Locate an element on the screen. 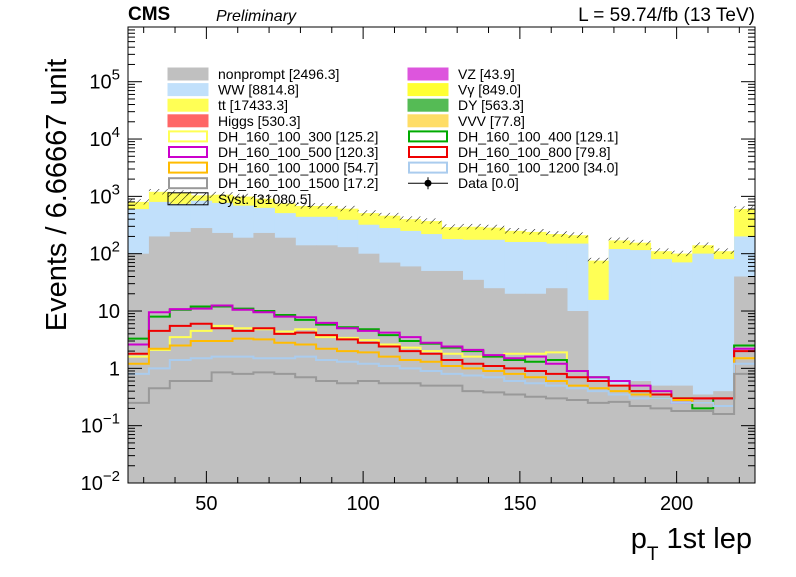 The height and width of the screenshot is (577, 796). x-tick-label-2: 150 is located at coordinates (519, 504).